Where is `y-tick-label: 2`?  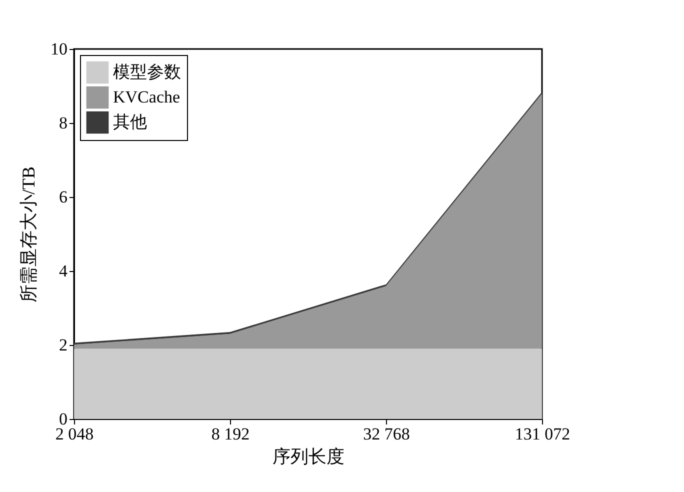
y-tick-label: 2 is located at coordinates (63, 345).